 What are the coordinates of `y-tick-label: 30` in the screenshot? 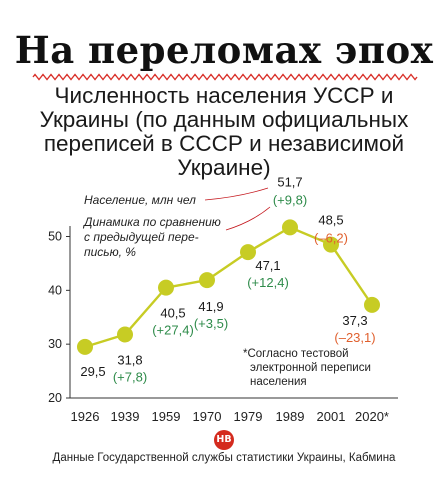 It's located at (55, 344).